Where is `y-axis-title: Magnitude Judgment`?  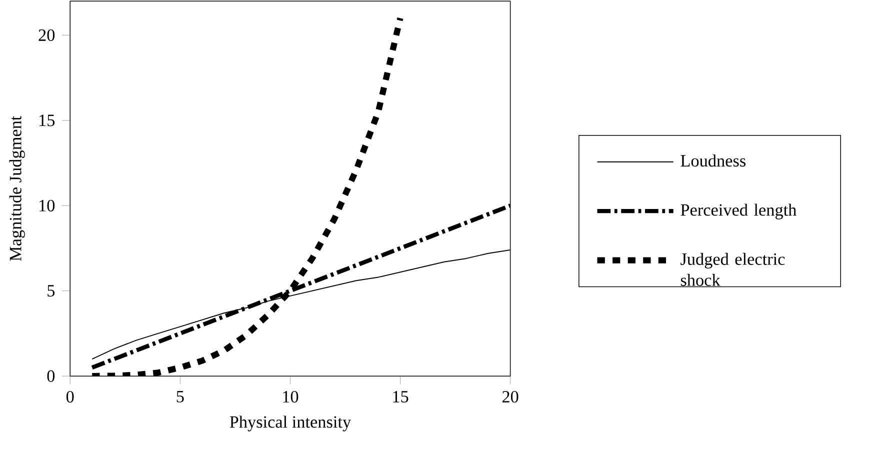 y-axis-title: Magnitude Judgment is located at coordinates (17, 188).